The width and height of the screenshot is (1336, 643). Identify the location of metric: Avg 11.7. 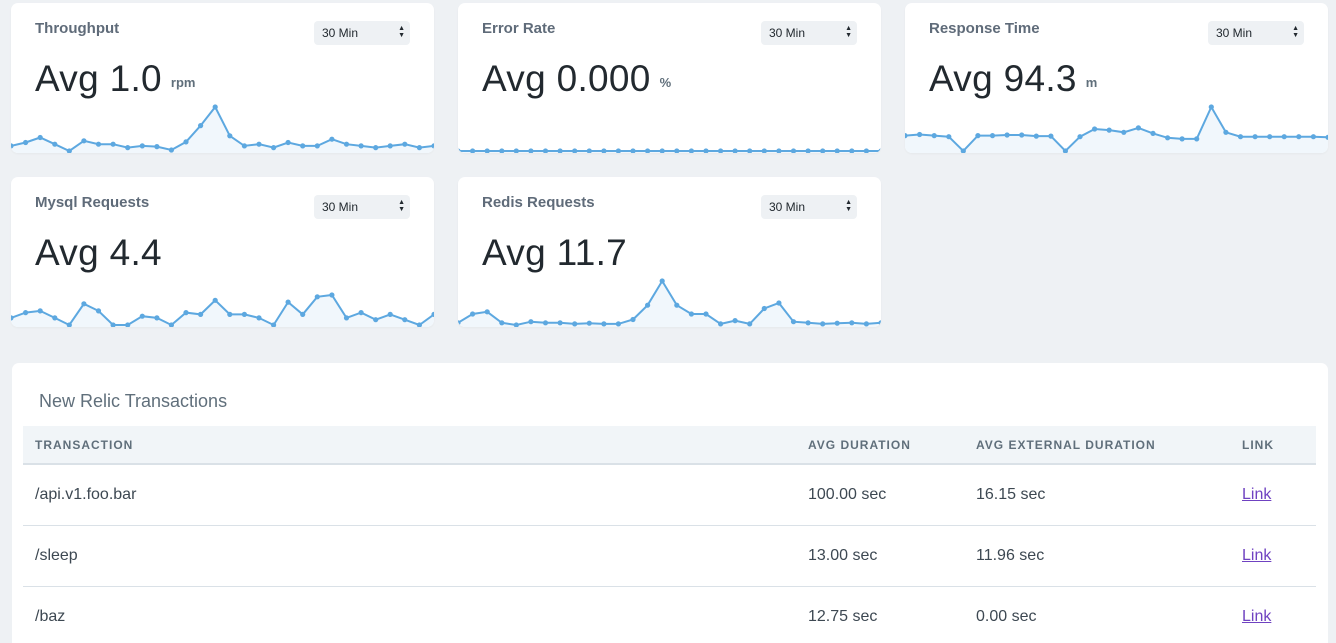
(559, 253).